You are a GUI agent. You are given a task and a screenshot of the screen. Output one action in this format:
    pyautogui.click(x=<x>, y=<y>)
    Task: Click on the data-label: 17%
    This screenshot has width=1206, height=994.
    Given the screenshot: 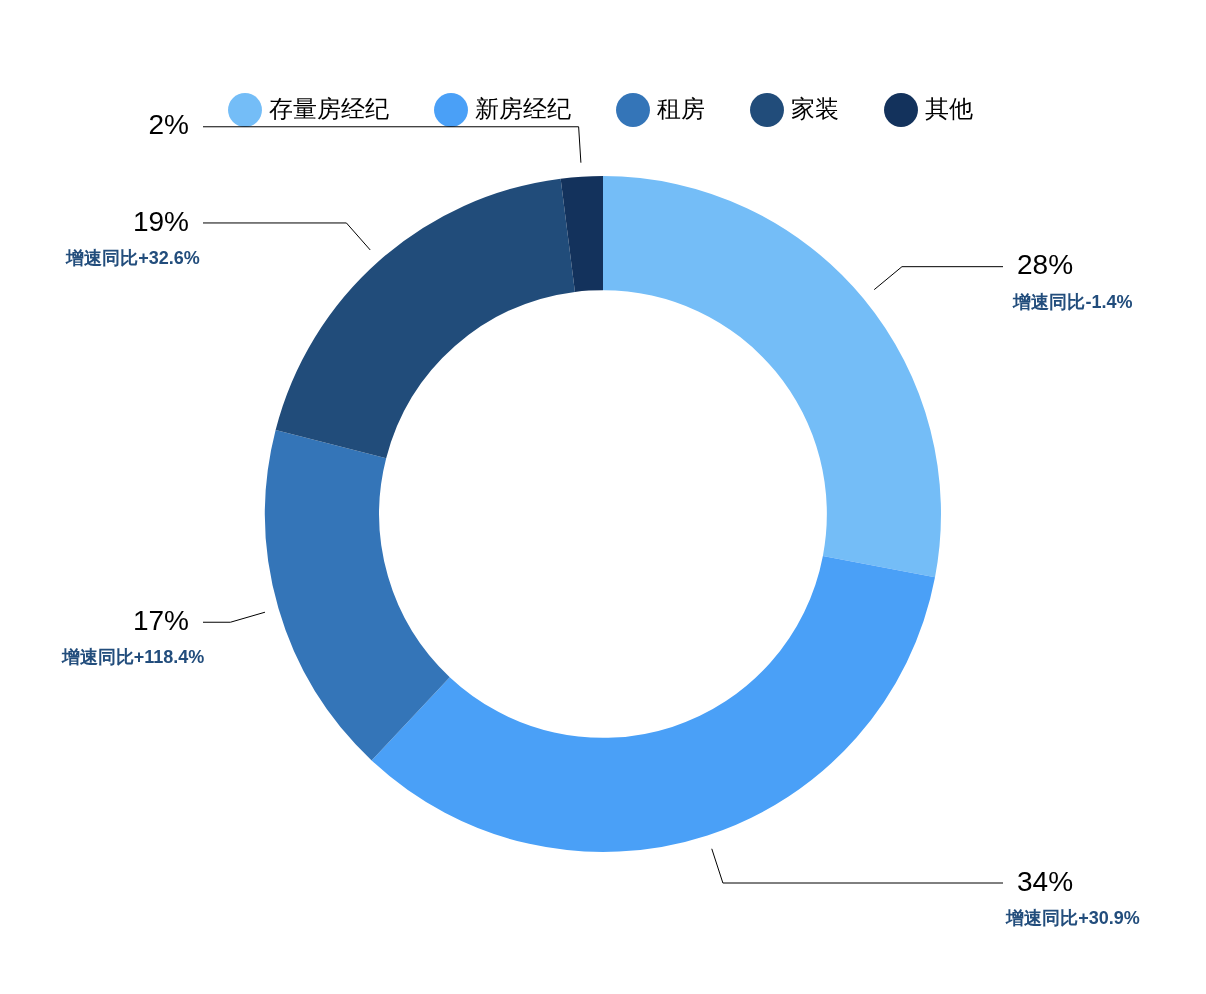 What is the action you would take?
    pyautogui.click(x=160, y=620)
    